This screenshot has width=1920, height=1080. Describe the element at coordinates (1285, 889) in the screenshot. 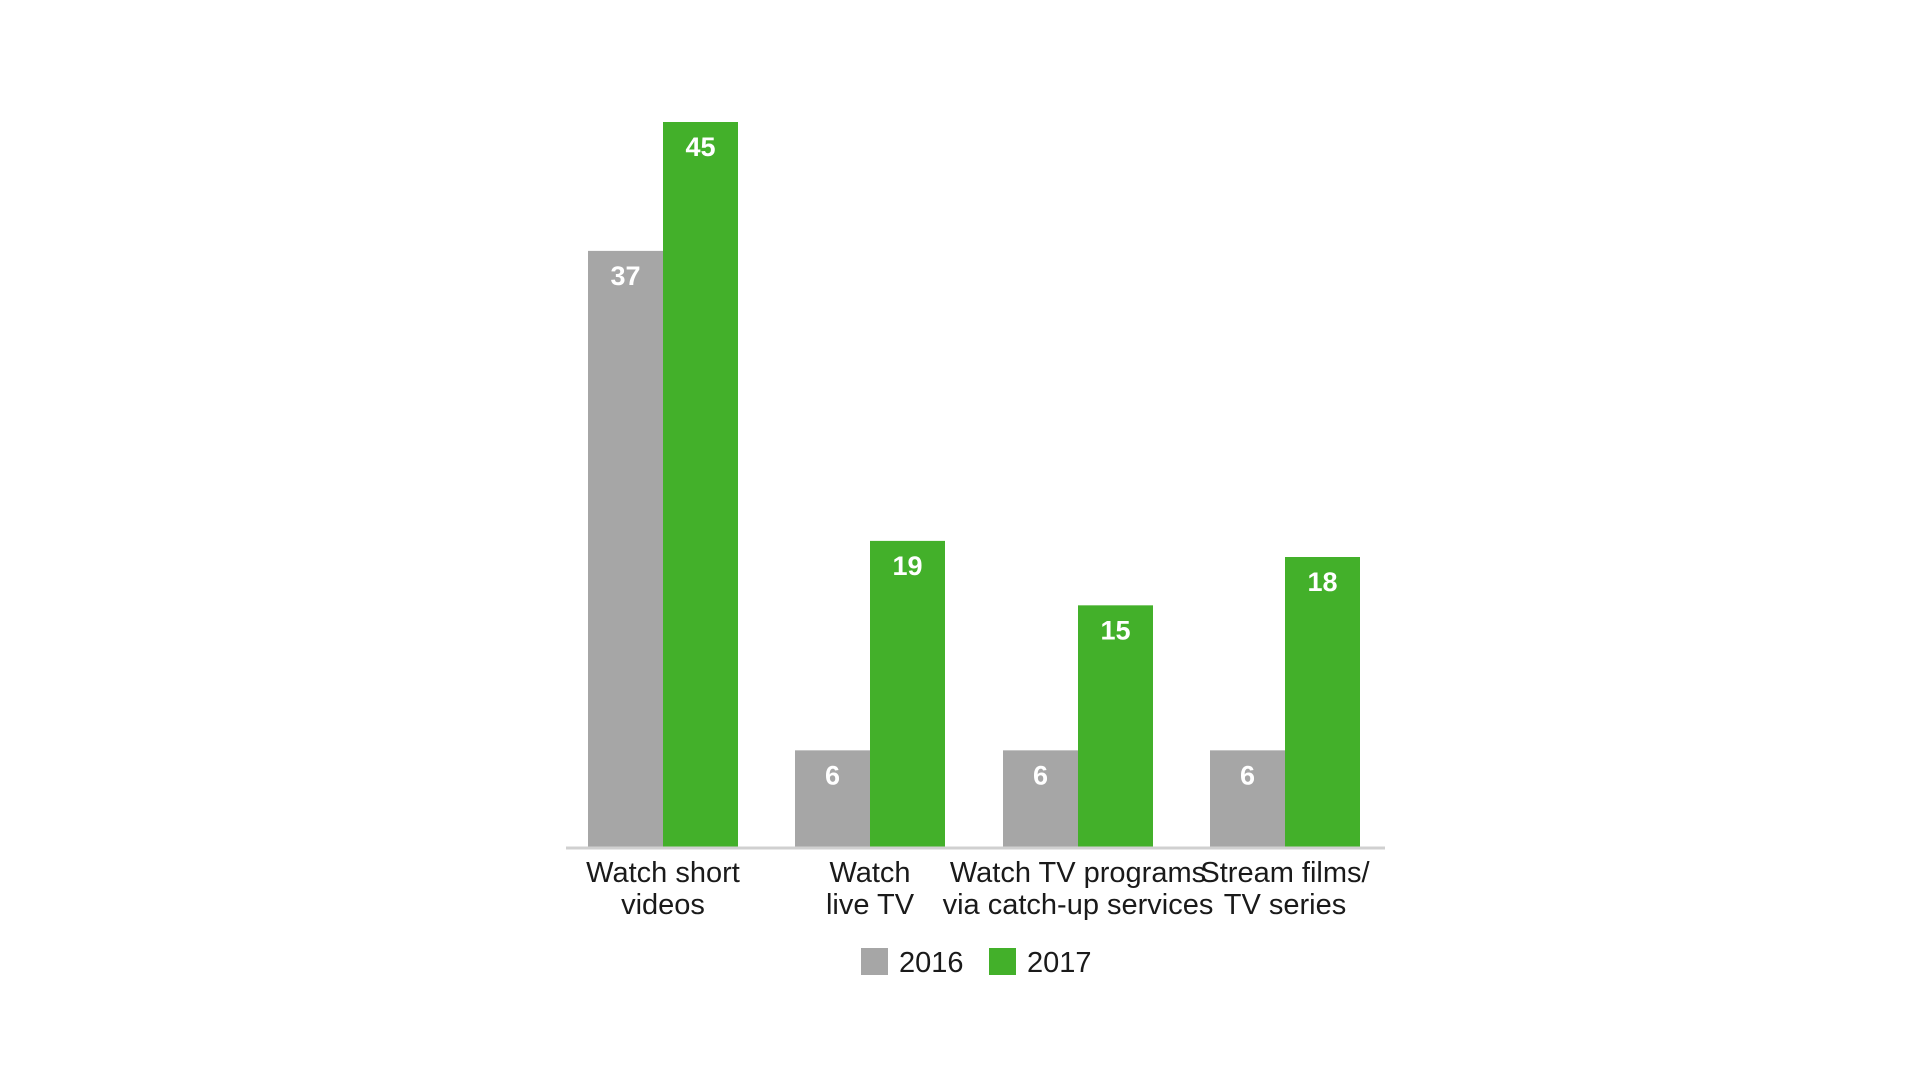

I see `category-label-4: Stream films/TV series` at that location.